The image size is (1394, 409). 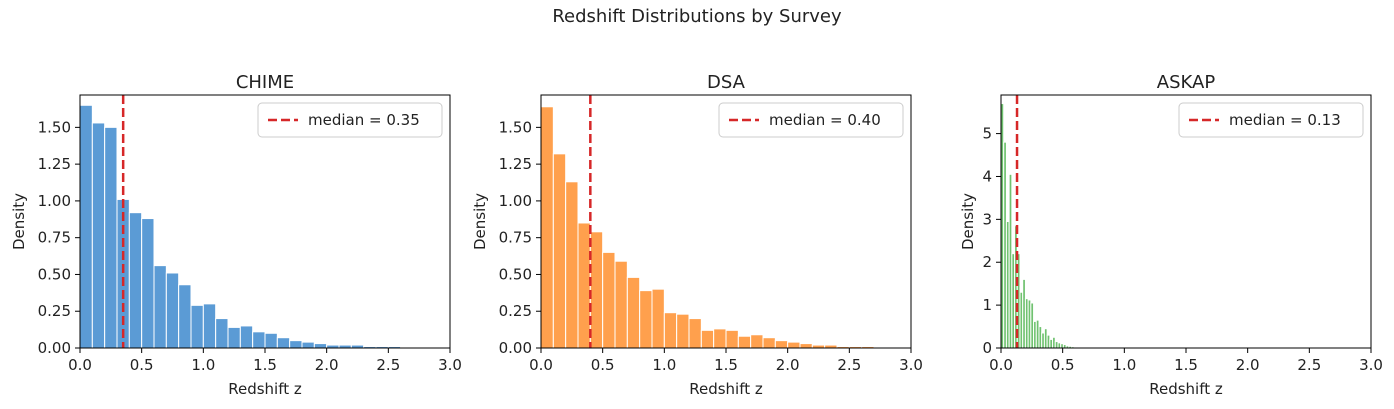 What do you see at coordinates (726, 82) in the screenshot?
I see `chart-title: DSA` at bounding box center [726, 82].